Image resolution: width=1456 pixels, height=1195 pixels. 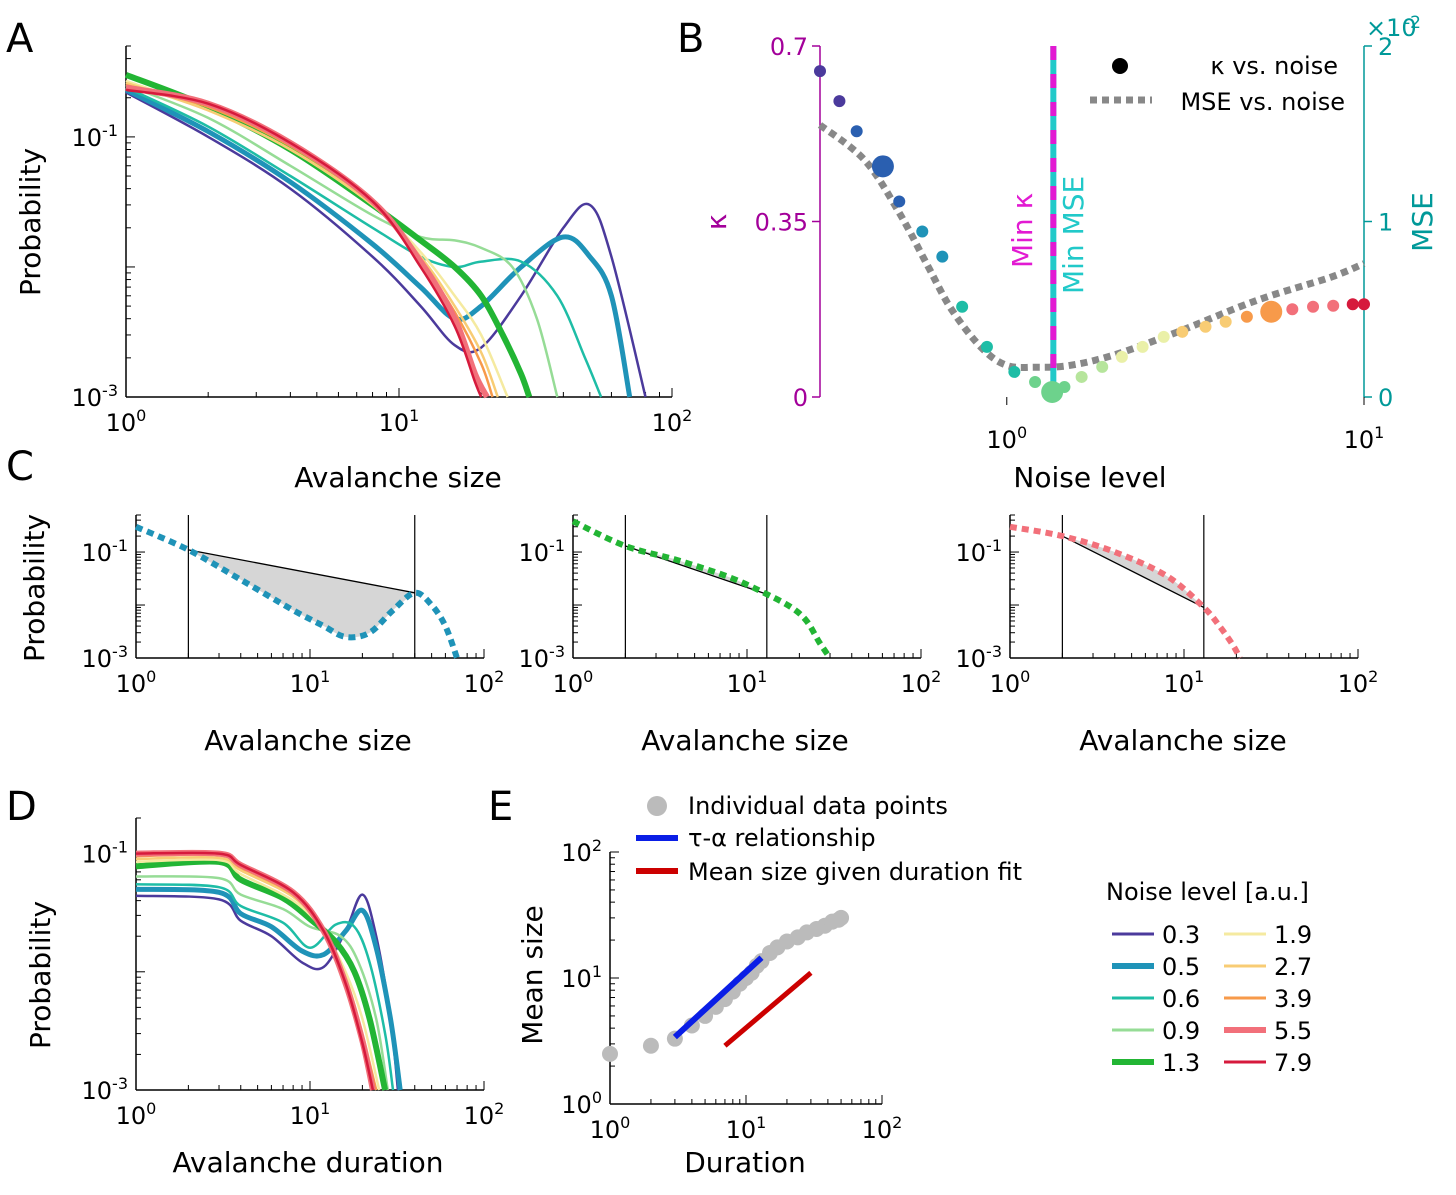 What do you see at coordinates (818, 806) in the screenshot?
I see `panel-e-legend-points: Individual data points` at bounding box center [818, 806].